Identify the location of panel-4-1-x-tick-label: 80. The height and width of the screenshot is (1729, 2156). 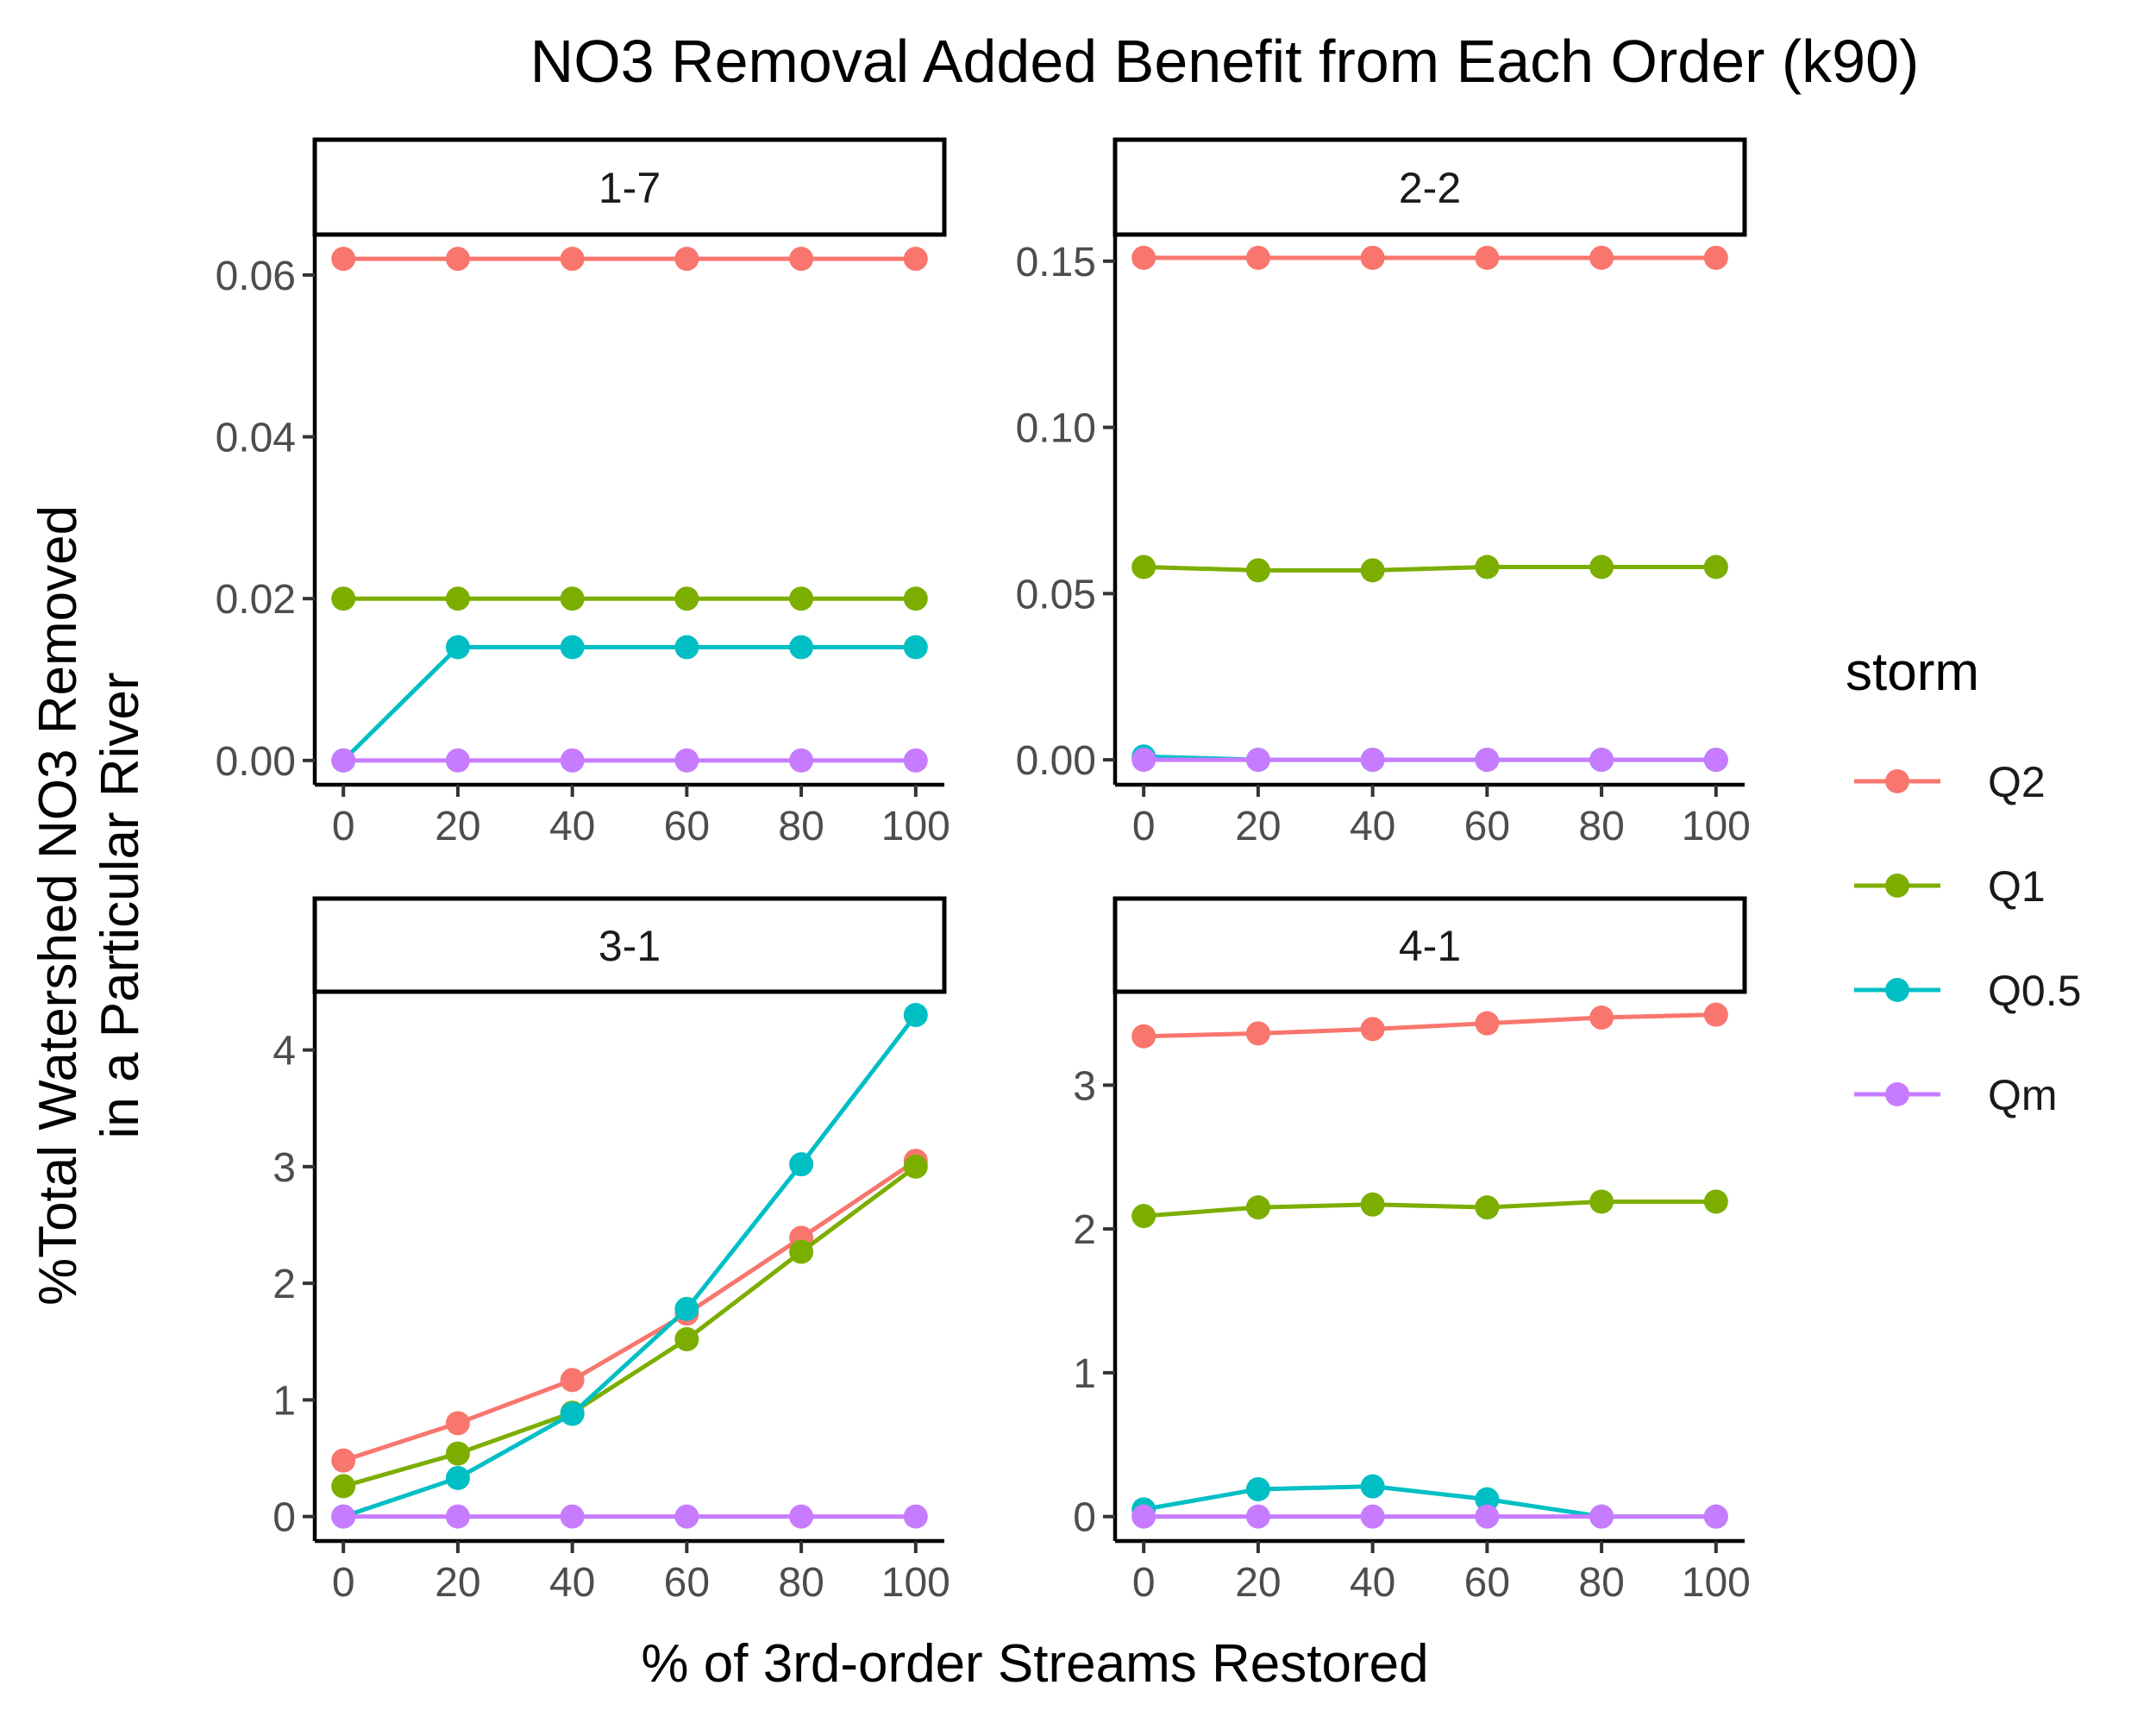
(1601, 1583).